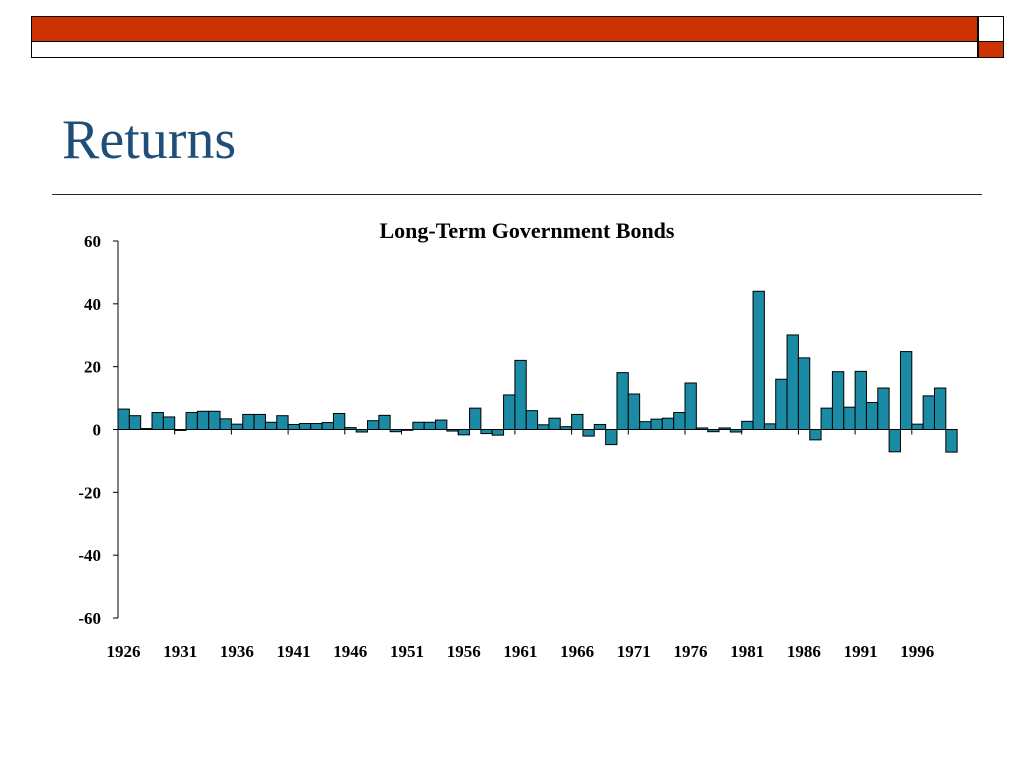 The image size is (1024, 768). I want to click on header-accent-underbar, so click(504, 50).